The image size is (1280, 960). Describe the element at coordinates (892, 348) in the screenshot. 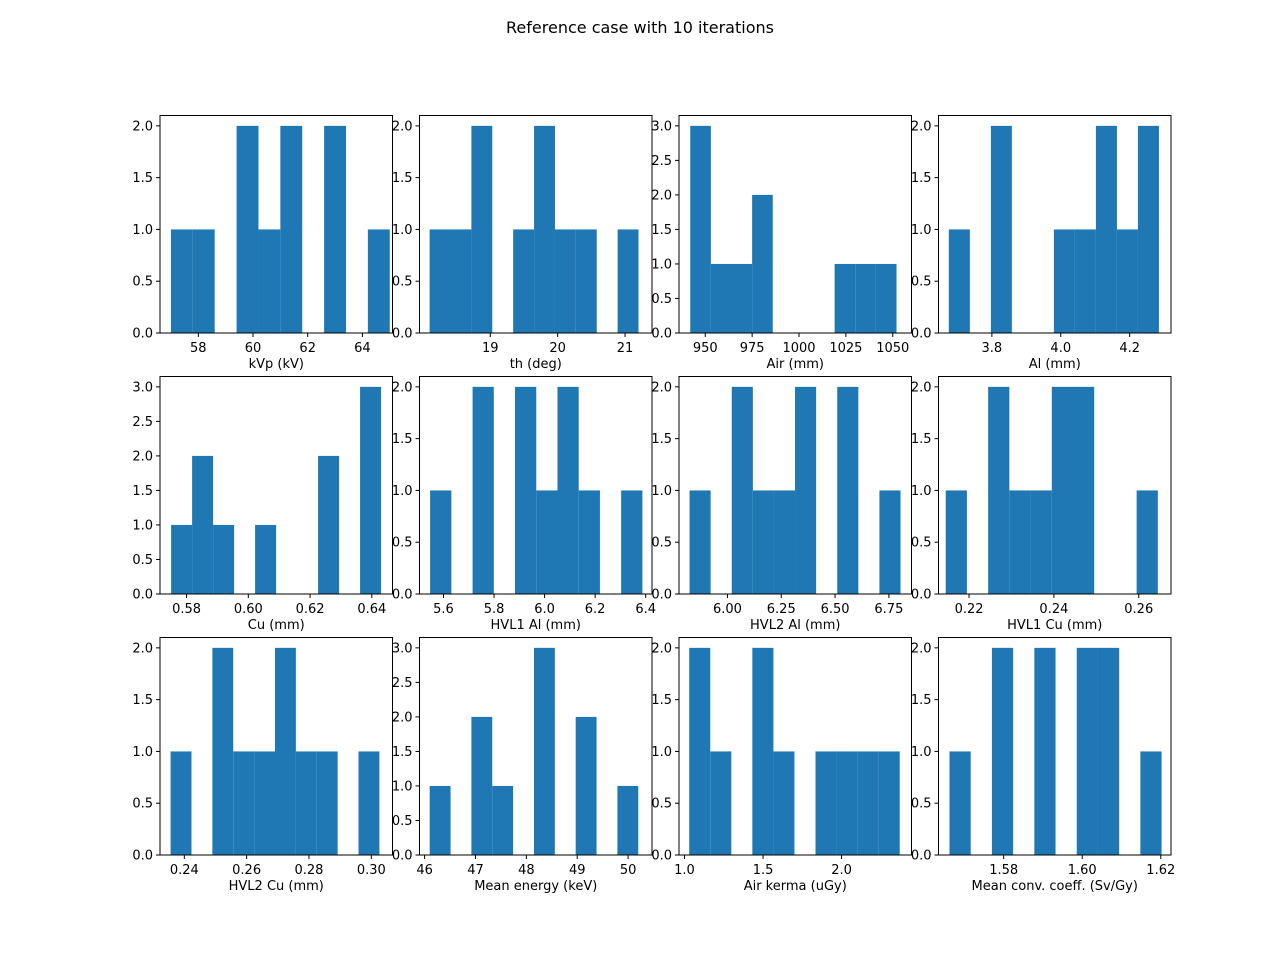

I see `x-tick-label: 1050` at that location.